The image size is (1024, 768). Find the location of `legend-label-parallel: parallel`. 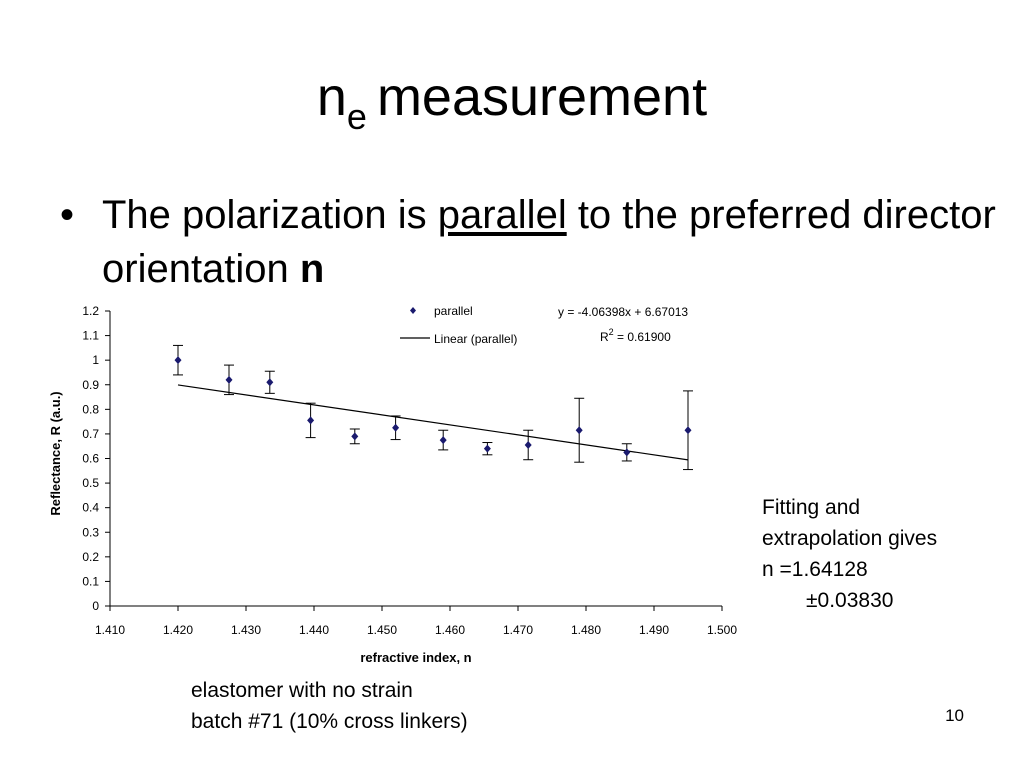

legend-label-parallel: parallel is located at coordinates (453, 311).